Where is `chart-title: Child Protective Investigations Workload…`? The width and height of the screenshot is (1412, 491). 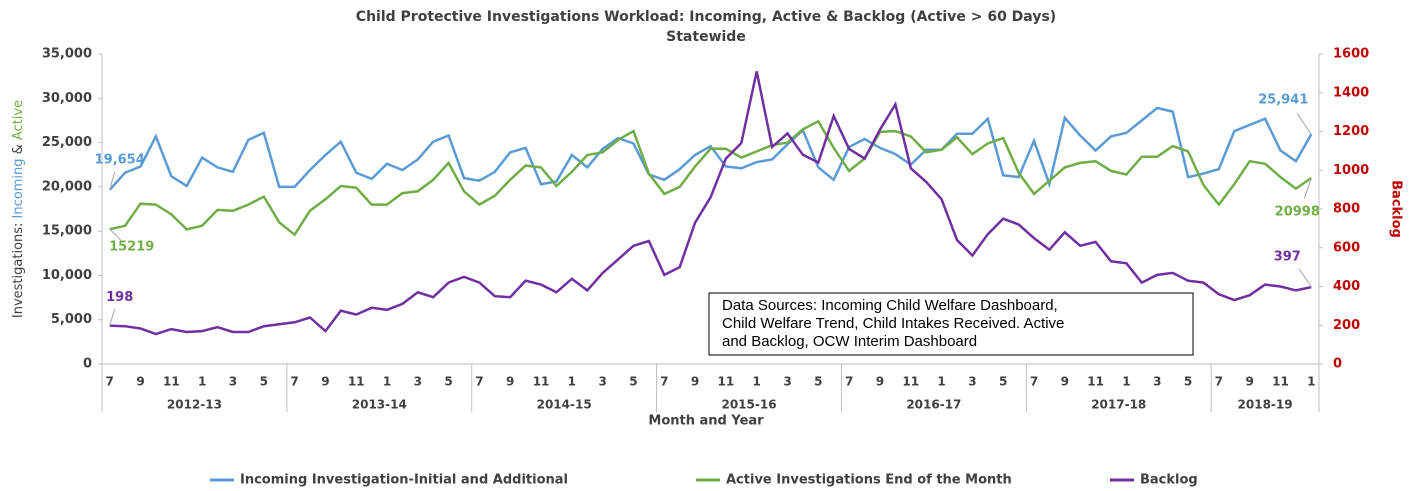 chart-title: Child Protective Investigations Workload… is located at coordinates (706, 17).